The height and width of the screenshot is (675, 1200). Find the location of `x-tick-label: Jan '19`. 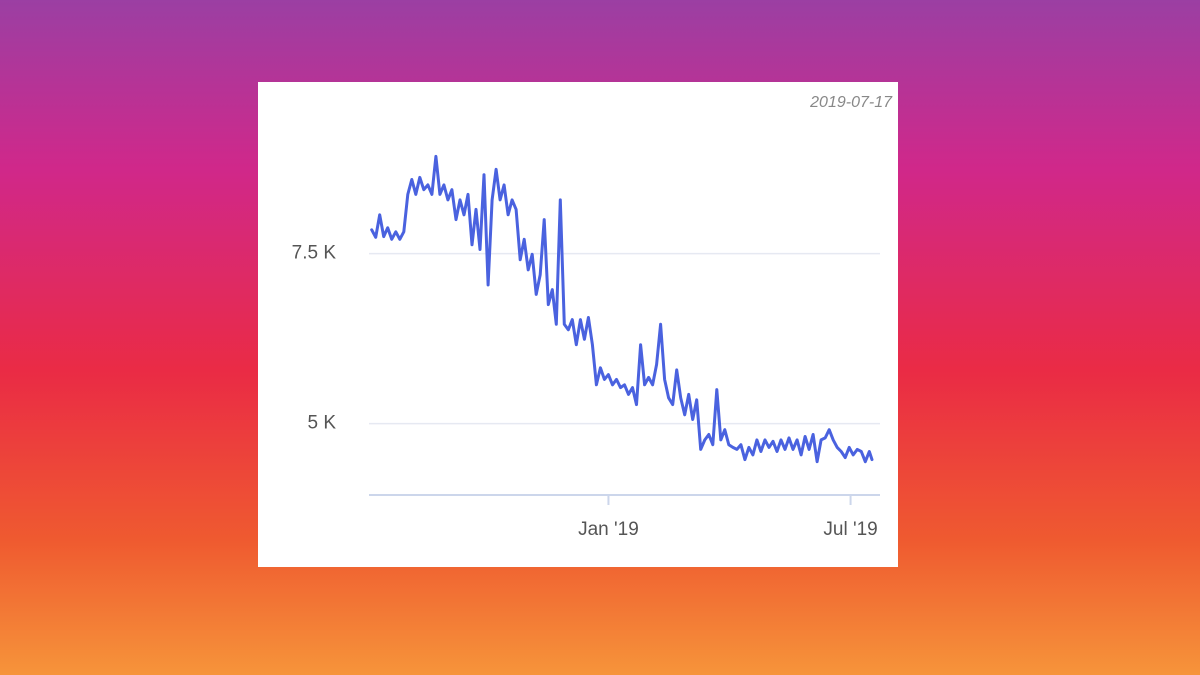

x-tick-label: Jan '19 is located at coordinates (608, 529).